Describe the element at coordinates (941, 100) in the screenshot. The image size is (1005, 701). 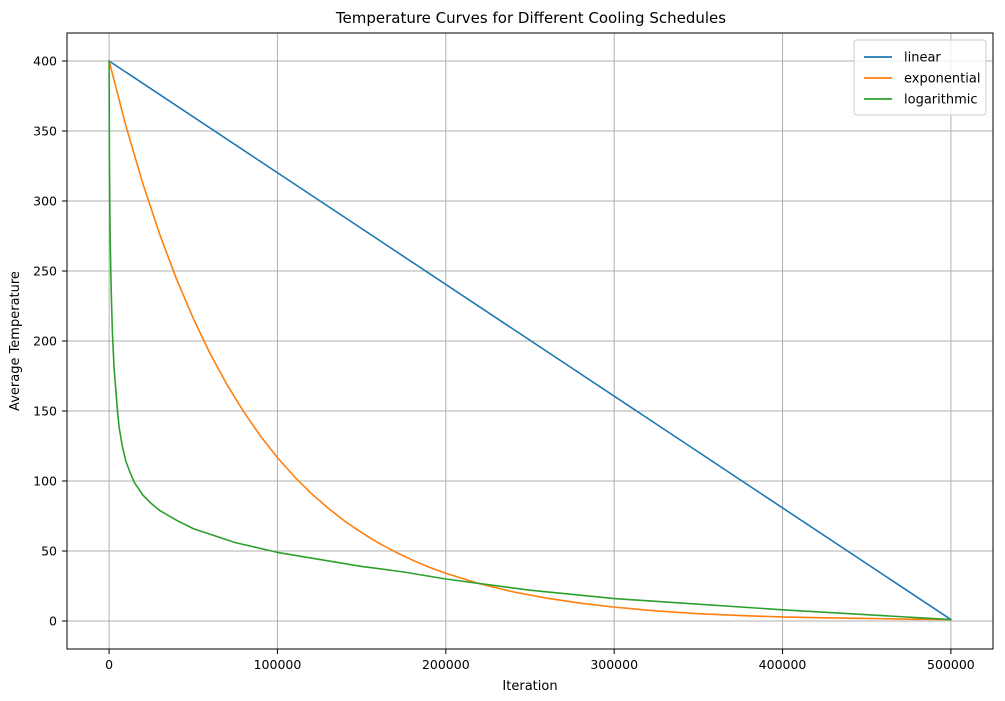
I see `legend-label-logarithmic: logarithmic` at that location.